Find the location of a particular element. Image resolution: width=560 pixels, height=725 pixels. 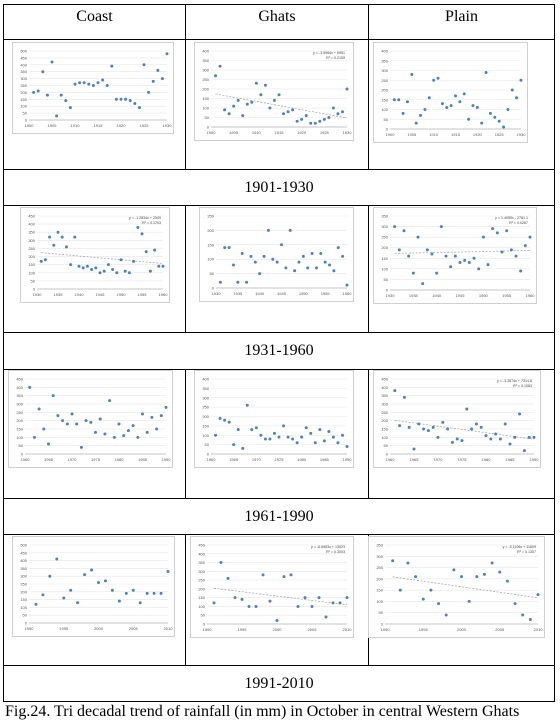

y-tick-label: 250 is located at coordinates (384, 237).